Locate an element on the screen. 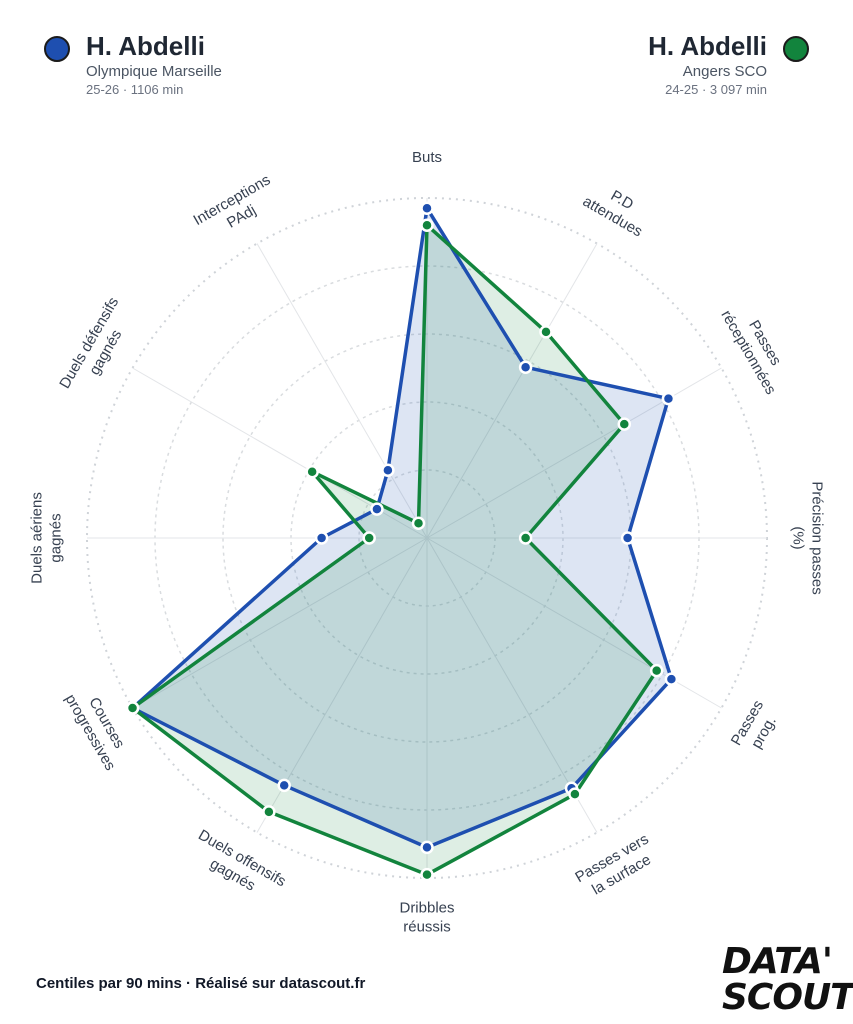 The height and width of the screenshot is (1024, 853). axis-label-3-line-1: (%) is located at coordinates (798, 537).